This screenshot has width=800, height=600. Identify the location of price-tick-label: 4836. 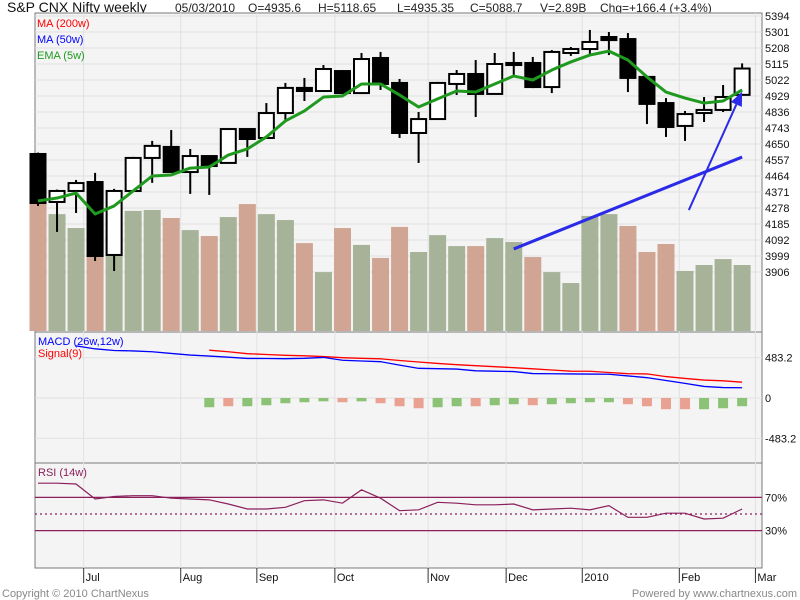
(777, 113).